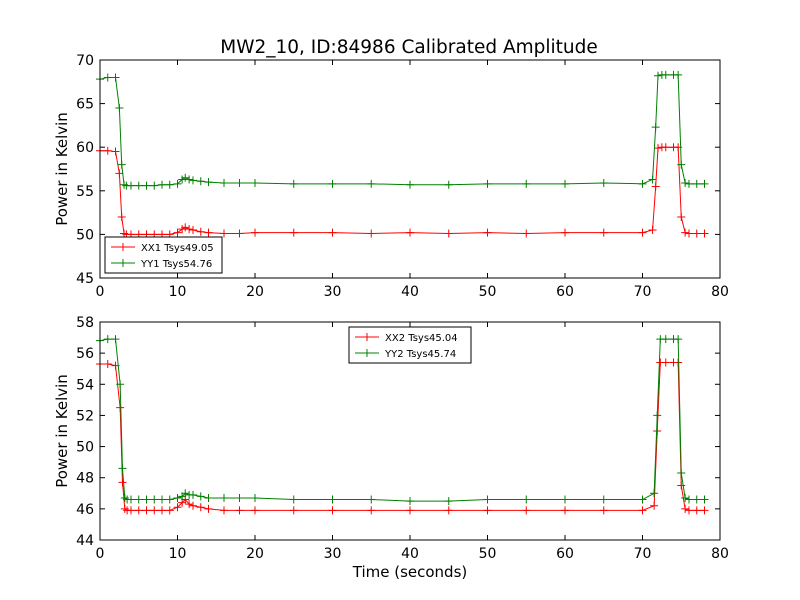 The width and height of the screenshot is (800, 600). Describe the element at coordinates (367, 353) in the screenshot. I see `bottom-plot-legend-marker` at that location.